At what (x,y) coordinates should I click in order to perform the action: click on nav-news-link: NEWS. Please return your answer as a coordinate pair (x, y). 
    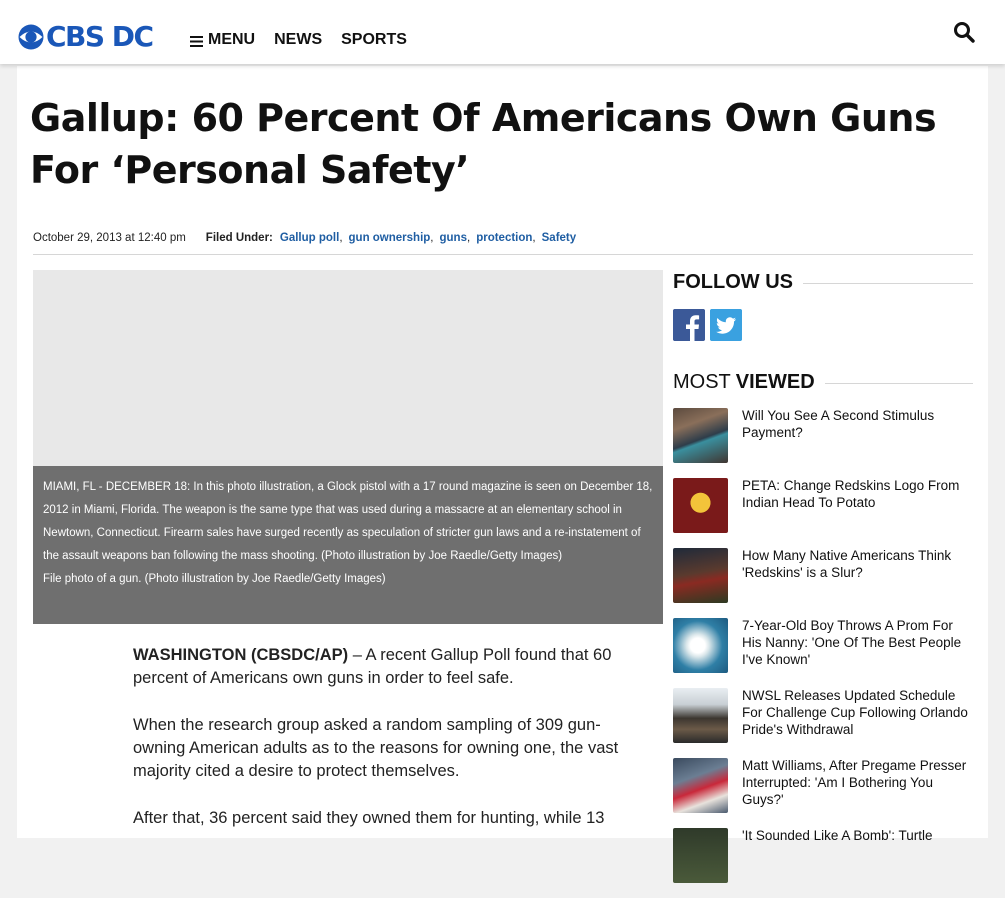
    Looking at the image, I should click on (298, 39).